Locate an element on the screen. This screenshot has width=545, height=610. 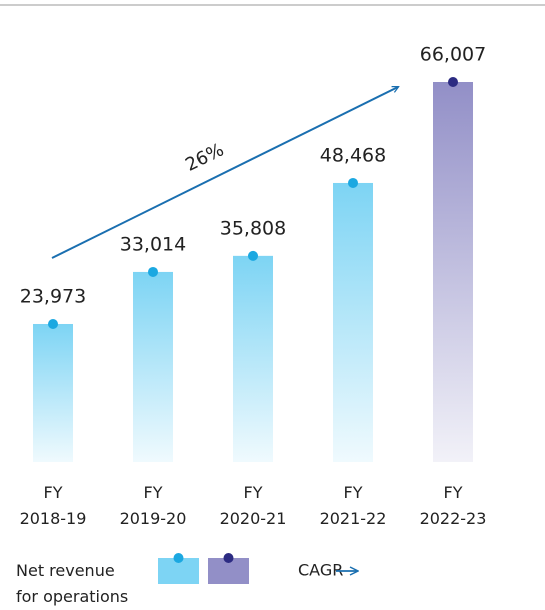
value-label: 35,808 is located at coordinates (253, 228).